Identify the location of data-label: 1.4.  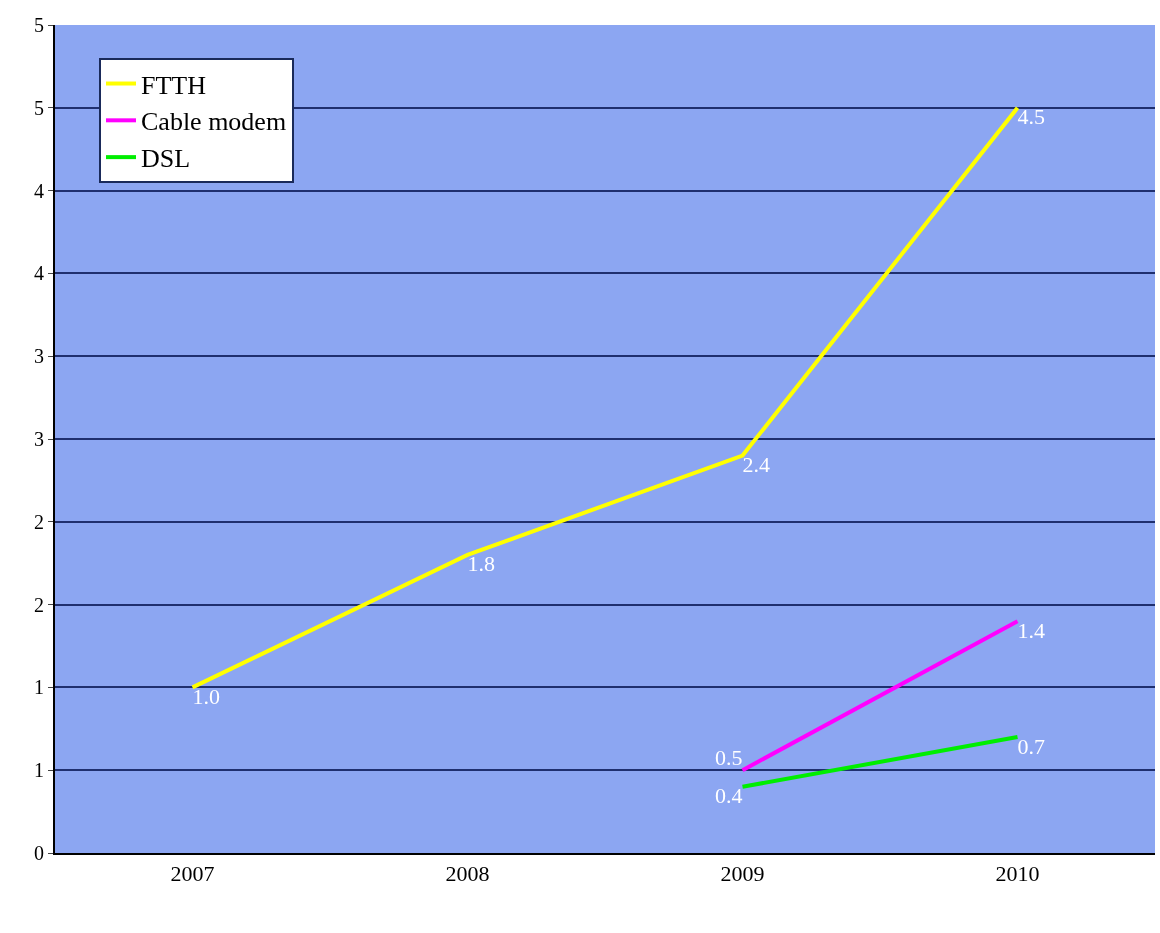
(1031, 630).